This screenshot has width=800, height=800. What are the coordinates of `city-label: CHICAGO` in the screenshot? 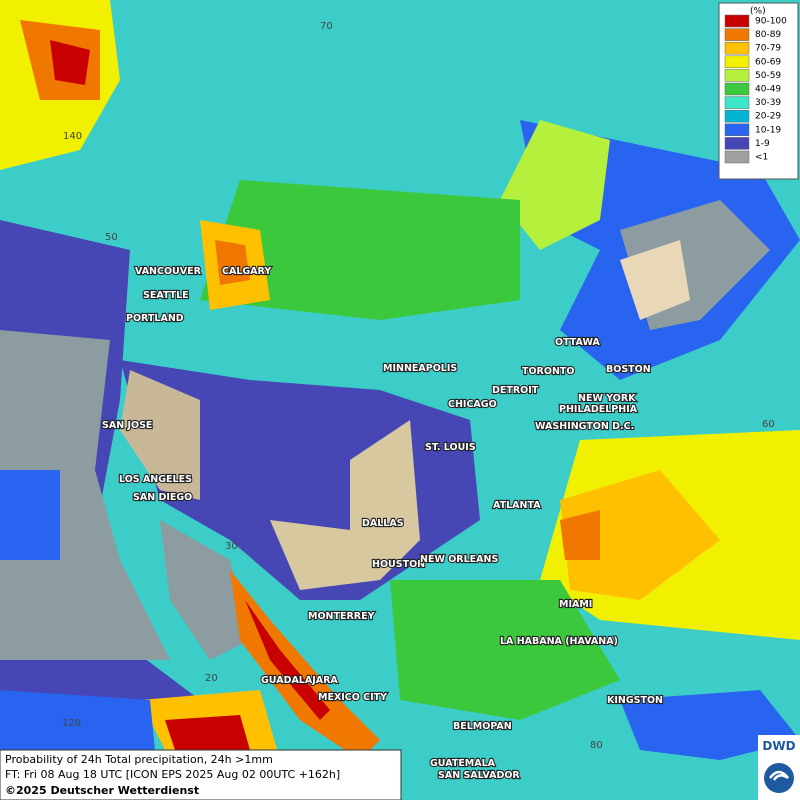 It's located at (472, 404).